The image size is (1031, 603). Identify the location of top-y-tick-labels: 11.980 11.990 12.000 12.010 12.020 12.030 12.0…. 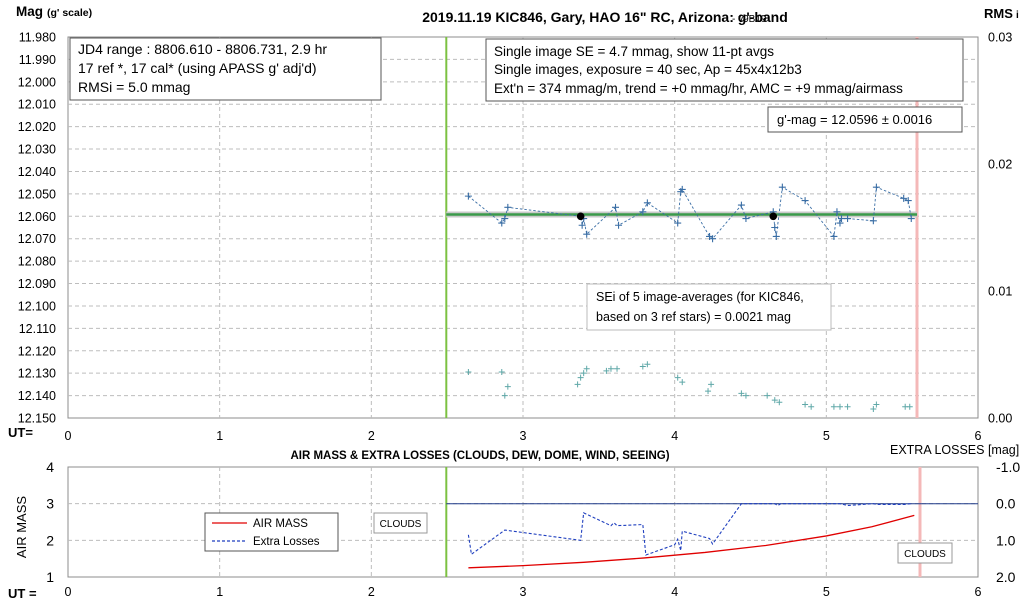
(37, 228).